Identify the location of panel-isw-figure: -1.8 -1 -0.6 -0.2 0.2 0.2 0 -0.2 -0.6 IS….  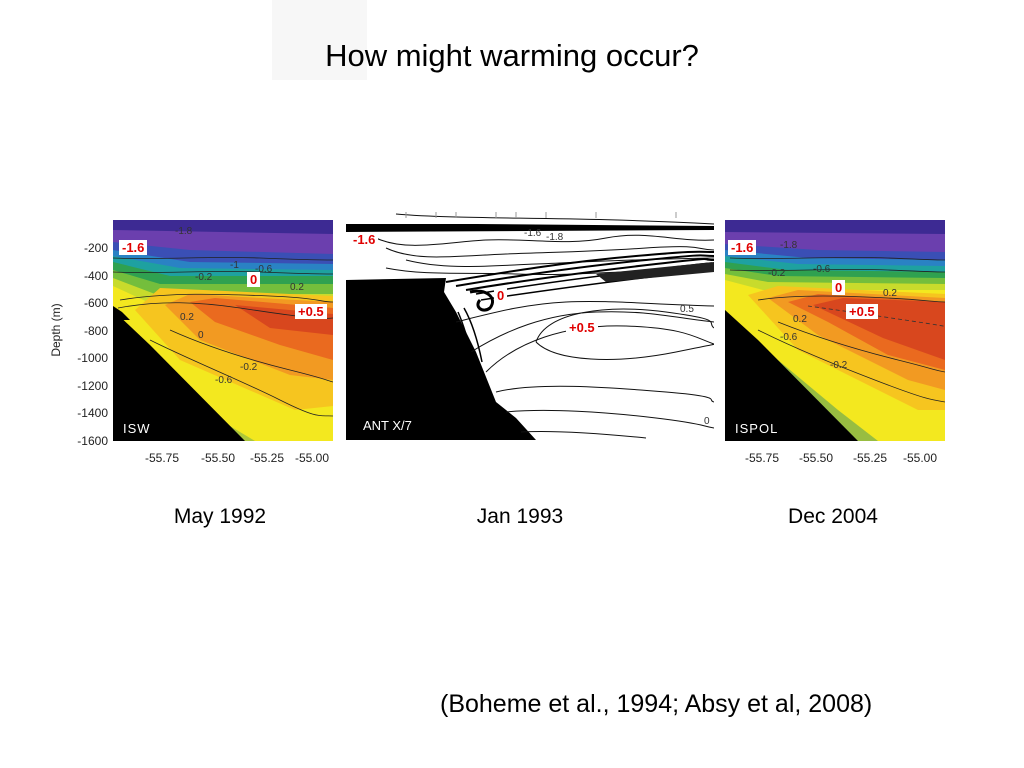
(191, 342).